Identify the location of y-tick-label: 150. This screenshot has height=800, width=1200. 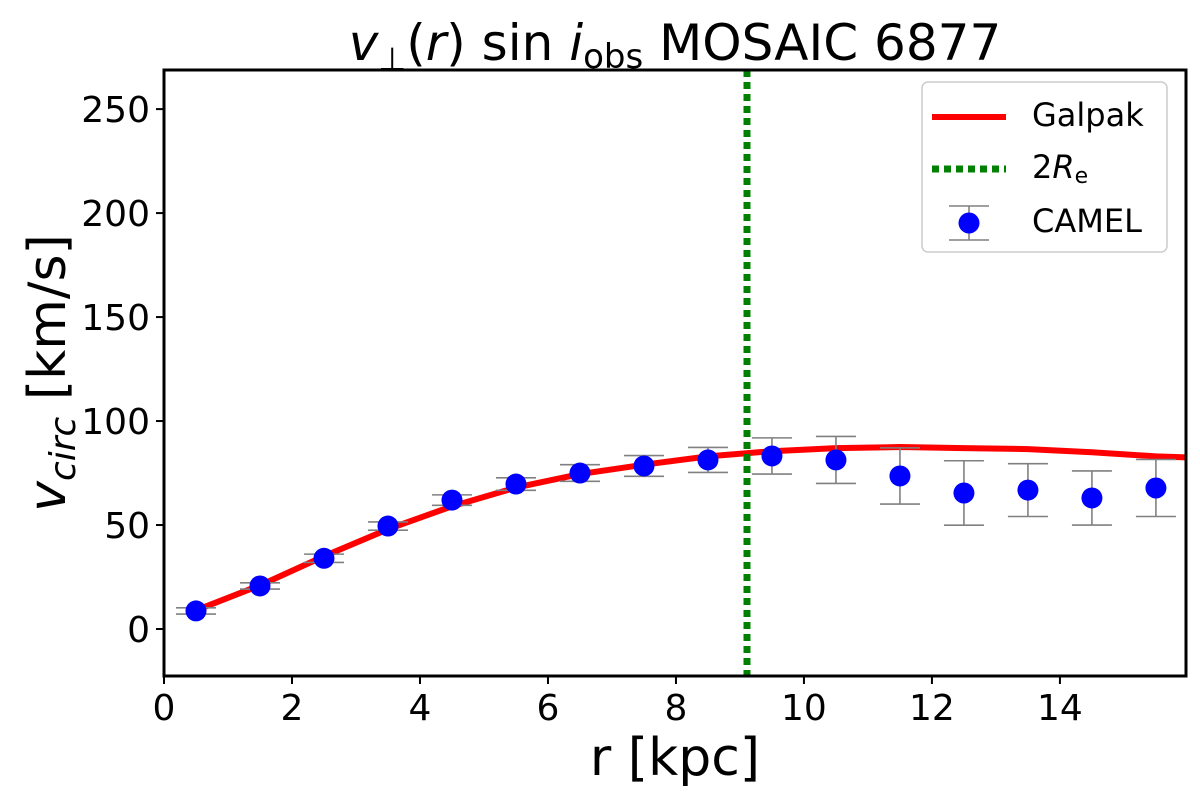
(115, 318).